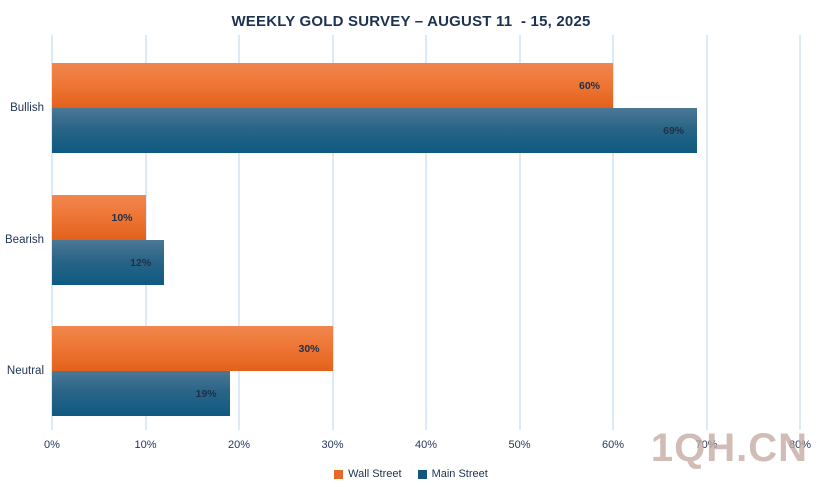 This screenshot has height=487, width=822. I want to click on x-tick-label: 0%, so click(52, 445).